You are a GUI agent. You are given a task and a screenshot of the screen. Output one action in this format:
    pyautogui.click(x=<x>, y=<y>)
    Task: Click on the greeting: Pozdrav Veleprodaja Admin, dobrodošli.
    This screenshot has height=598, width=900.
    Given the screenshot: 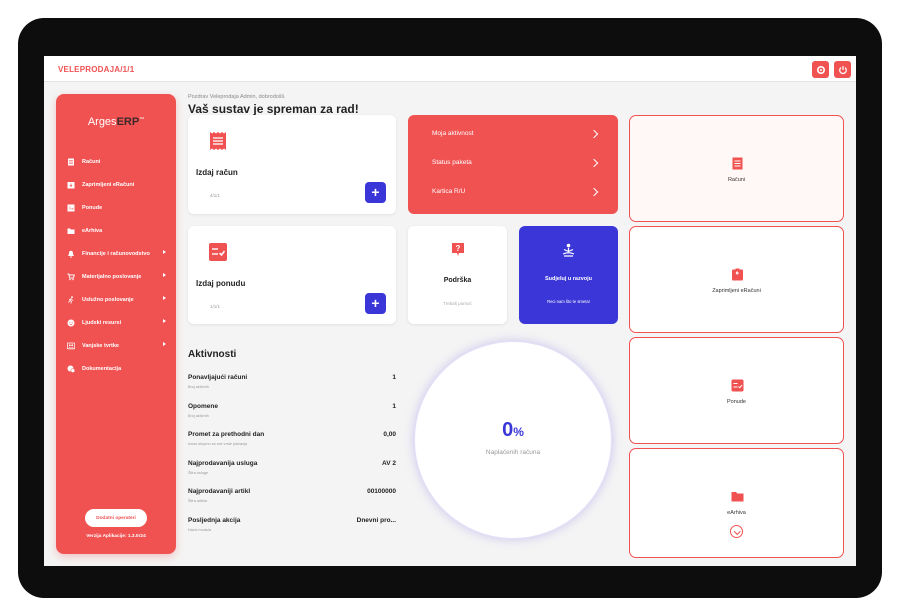 What is the action you would take?
    pyautogui.click(x=237, y=97)
    